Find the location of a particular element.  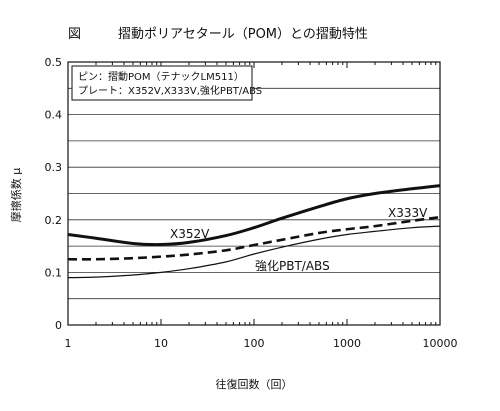

chart-title: 摺動ポリアセタール（POM）との摺動特性 is located at coordinates (243, 34).